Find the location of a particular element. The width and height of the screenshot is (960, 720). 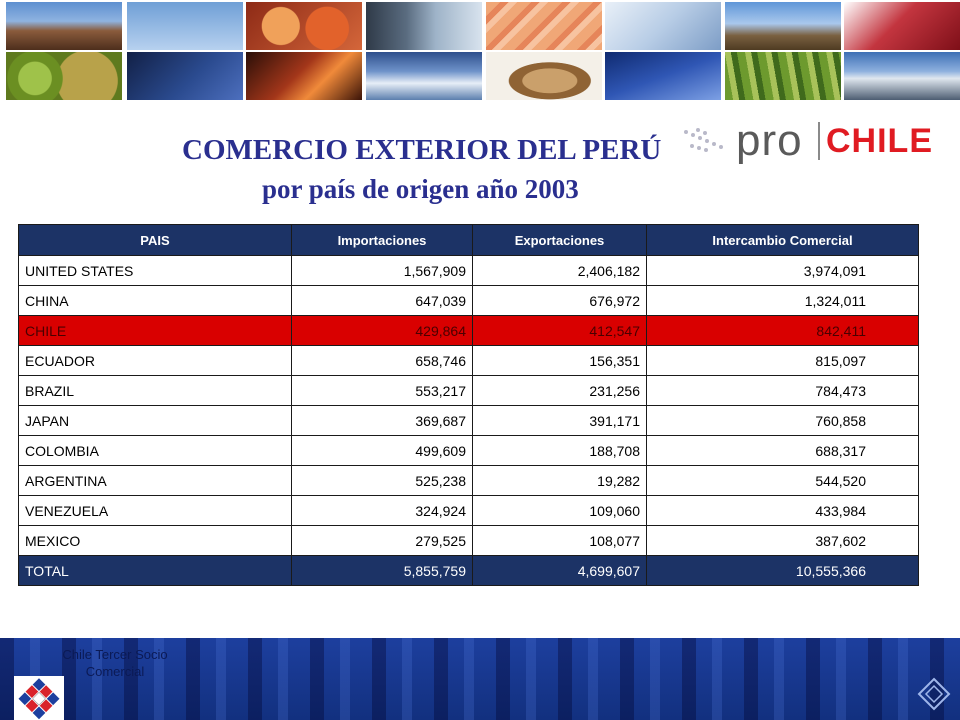

footer-caption: Chile Tercer Socio Comercial is located at coordinates (115, 663).